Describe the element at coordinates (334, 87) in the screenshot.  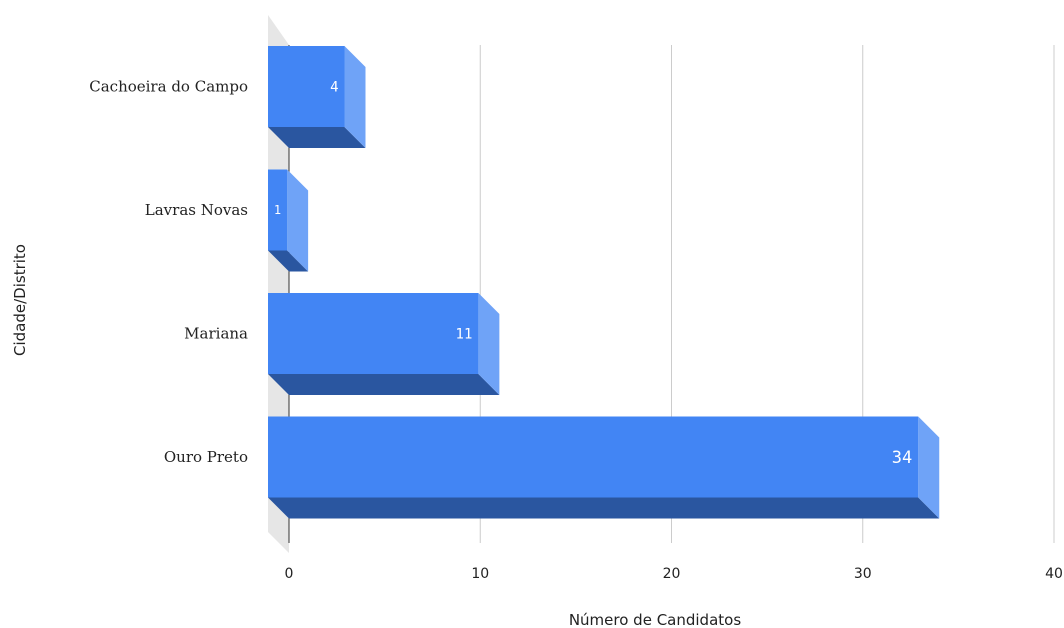
I see `data-label: 4` at that location.